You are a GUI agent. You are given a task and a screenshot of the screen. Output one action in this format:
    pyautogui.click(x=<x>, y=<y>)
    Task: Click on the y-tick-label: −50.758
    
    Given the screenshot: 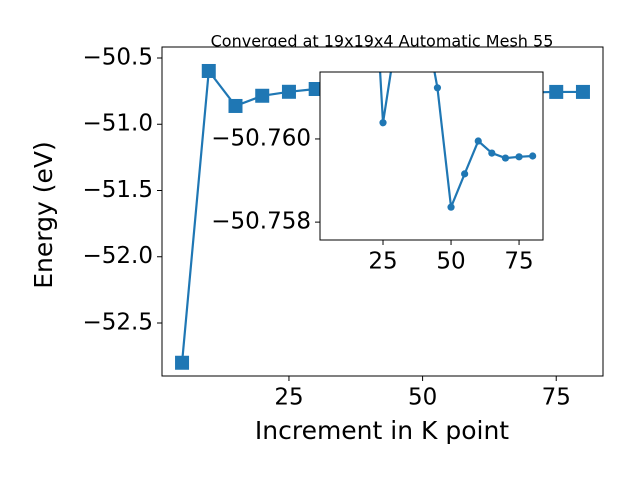 What is the action you would take?
    pyautogui.click(x=261, y=222)
    